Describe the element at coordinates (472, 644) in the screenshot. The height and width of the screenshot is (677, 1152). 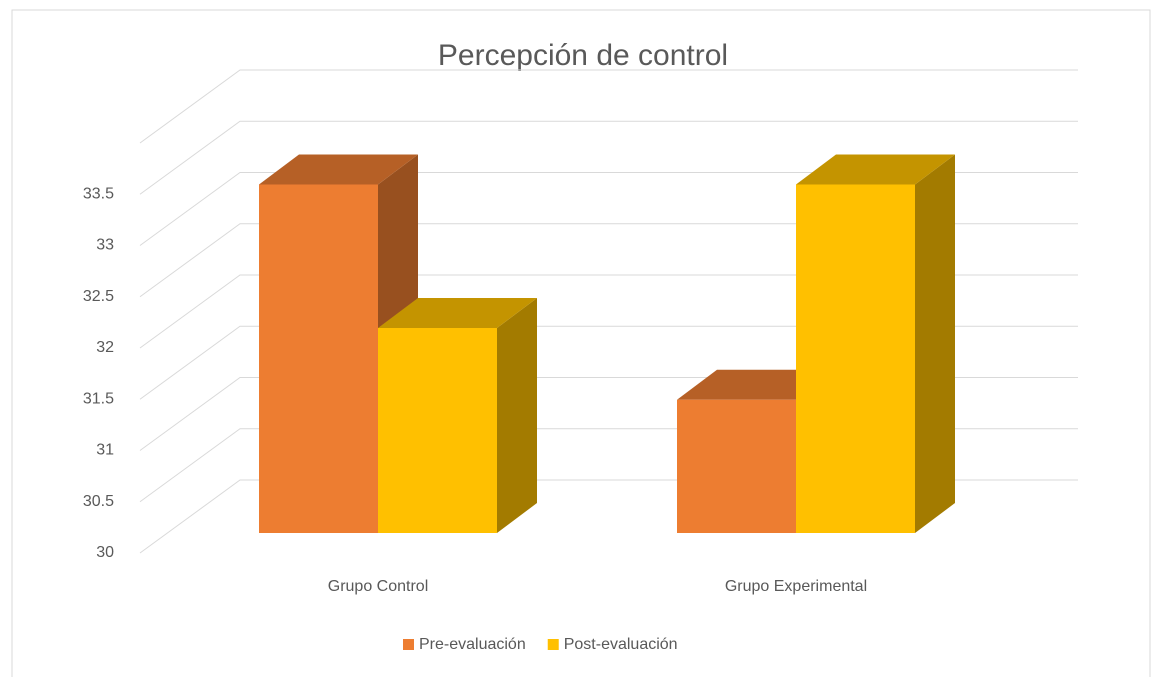
I see `legend-label: Pre-evaluación` at that location.